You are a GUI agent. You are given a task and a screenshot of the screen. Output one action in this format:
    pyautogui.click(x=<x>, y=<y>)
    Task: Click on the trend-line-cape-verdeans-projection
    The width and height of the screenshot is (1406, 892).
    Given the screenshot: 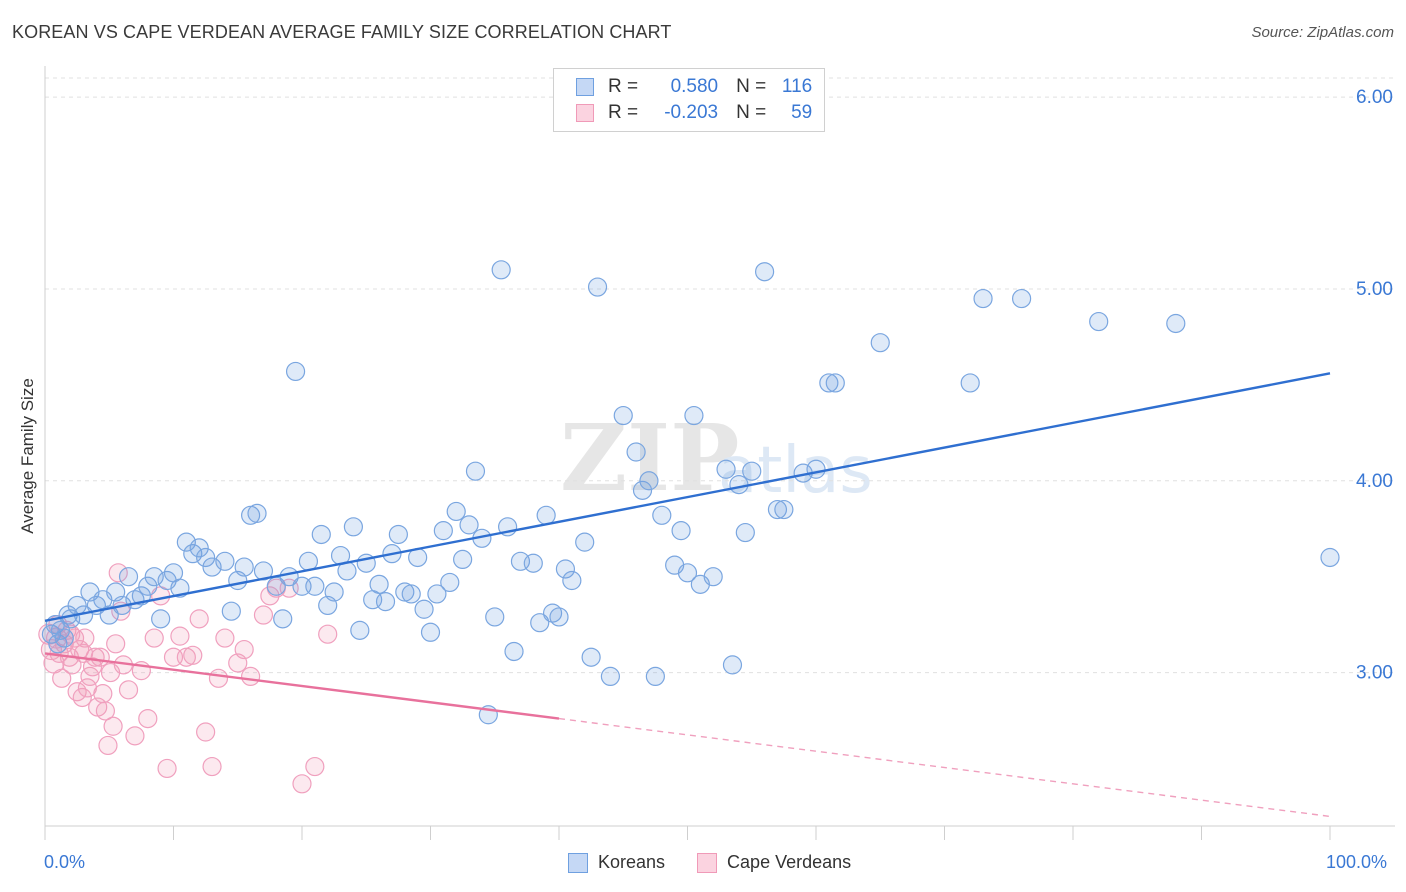 What is the action you would take?
    pyautogui.click(x=944, y=767)
    